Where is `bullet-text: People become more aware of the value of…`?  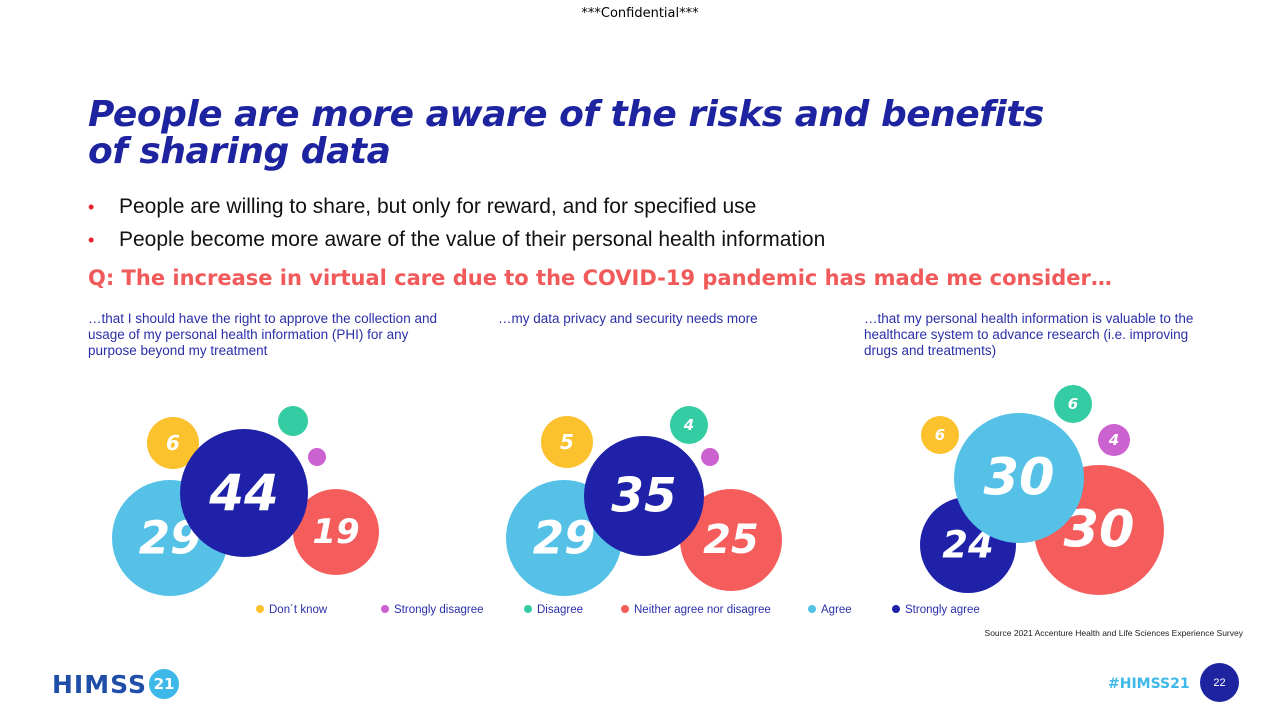 bullet-text: People become more aware of the value of… is located at coordinates (472, 239).